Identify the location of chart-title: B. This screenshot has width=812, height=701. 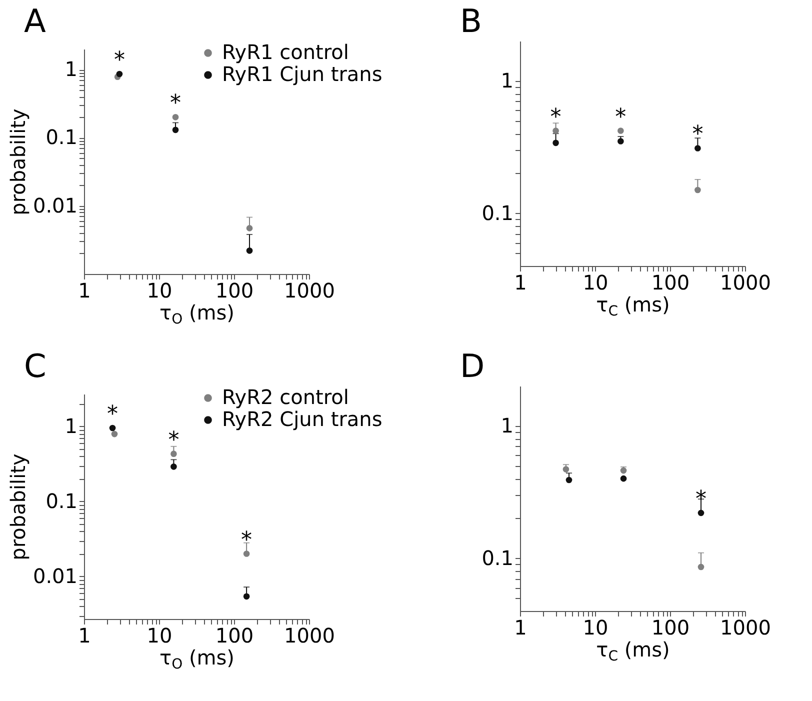
(471, 21).